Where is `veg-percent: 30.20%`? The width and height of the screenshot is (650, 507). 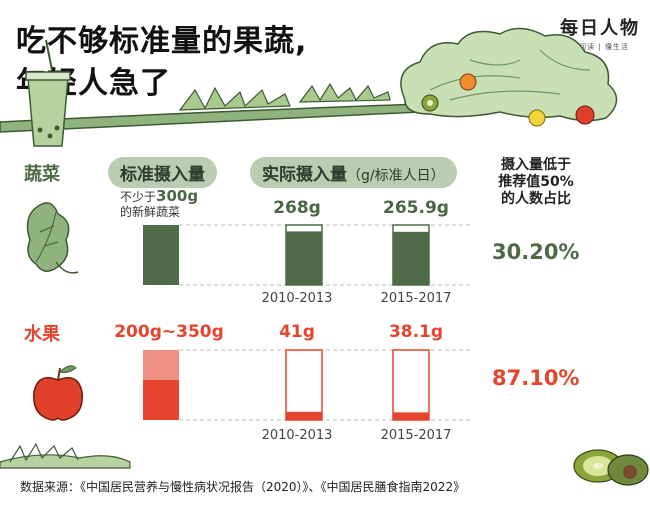
veg-percent: 30.20% is located at coordinates (536, 252).